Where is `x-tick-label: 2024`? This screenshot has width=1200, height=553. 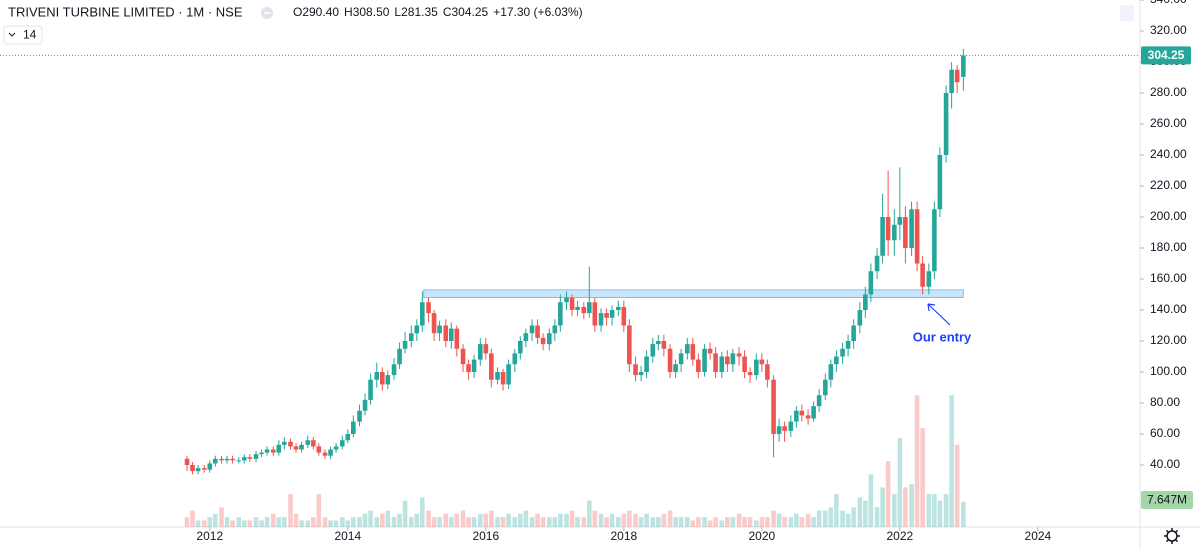
x-tick-label: 2024 is located at coordinates (1038, 536).